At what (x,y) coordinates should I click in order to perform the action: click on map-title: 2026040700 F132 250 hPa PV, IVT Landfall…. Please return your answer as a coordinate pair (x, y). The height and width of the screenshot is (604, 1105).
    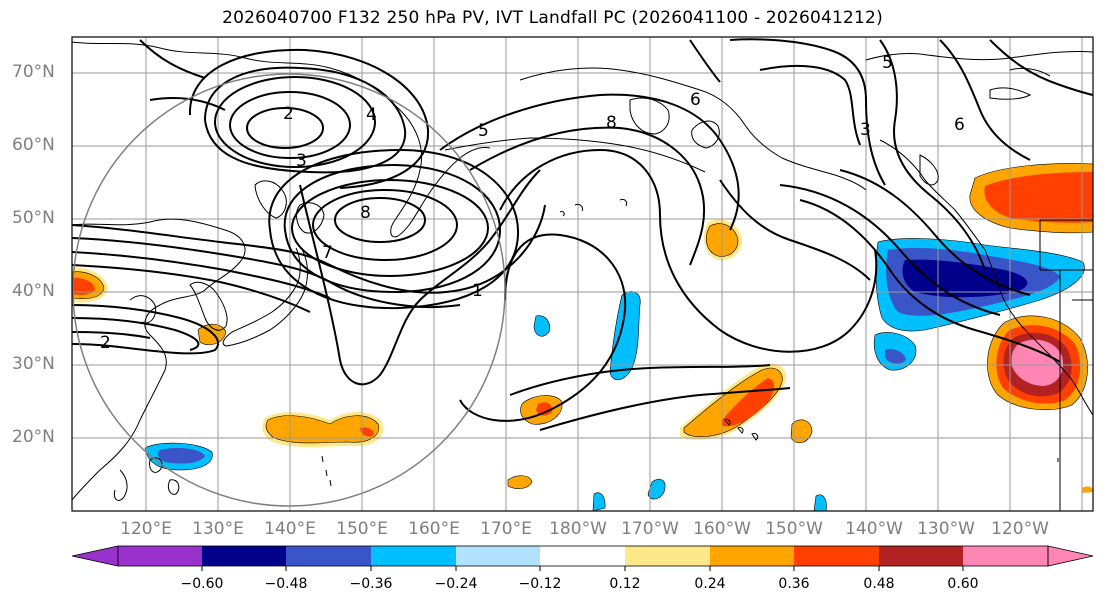
    Looking at the image, I should click on (552, 18).